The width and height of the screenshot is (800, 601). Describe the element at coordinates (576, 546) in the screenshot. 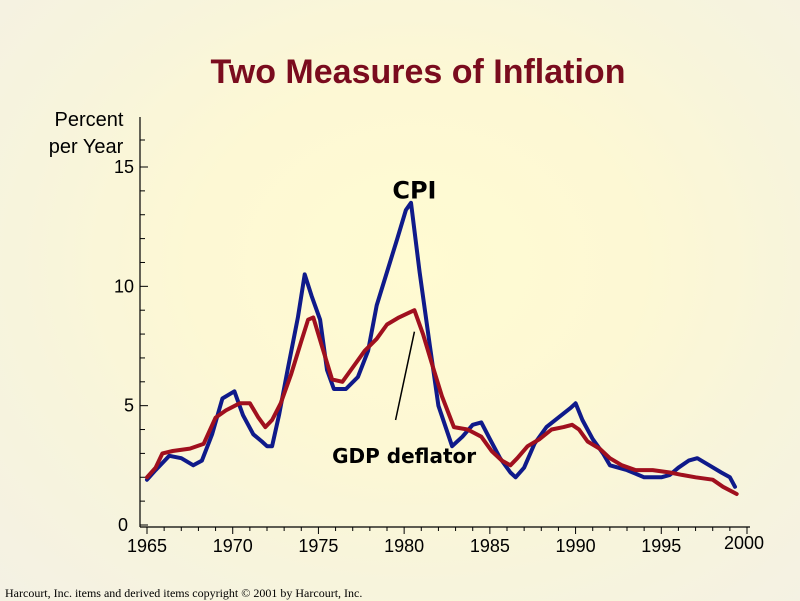

I see `x-tick-label: 1990` at that location.